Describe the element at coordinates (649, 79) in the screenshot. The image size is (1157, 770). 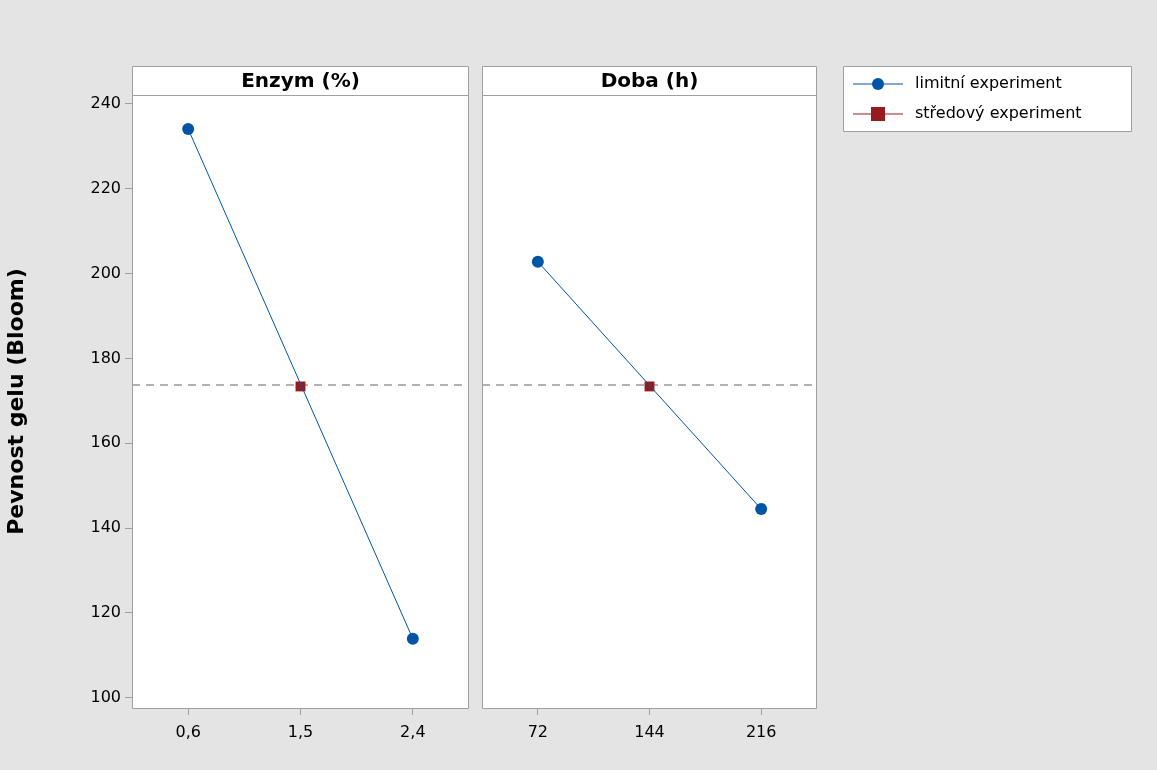
I see `chart-title: Doba (h)` at that location.